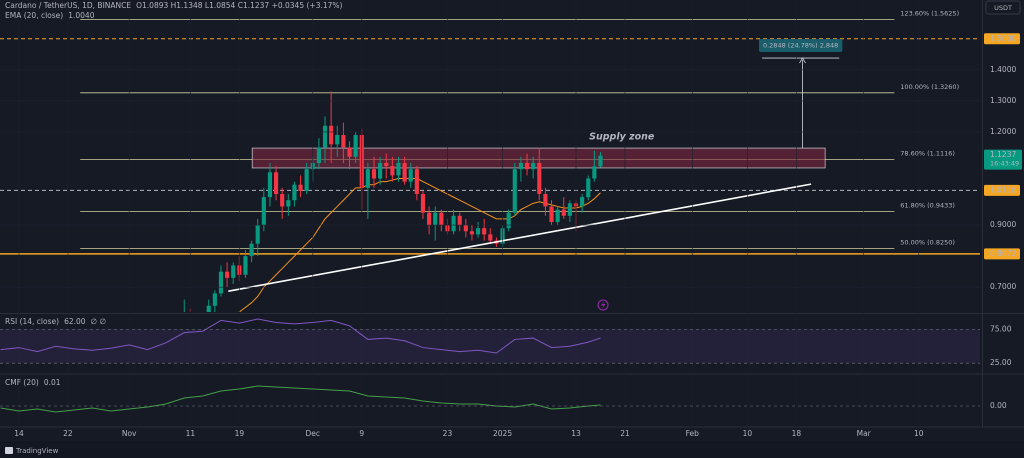 This screenshot has width=1024, height=458. Describe the element at coordinates (1003, 131) in the screenshot. I see `y-tick-label: 1.2000` at that location.